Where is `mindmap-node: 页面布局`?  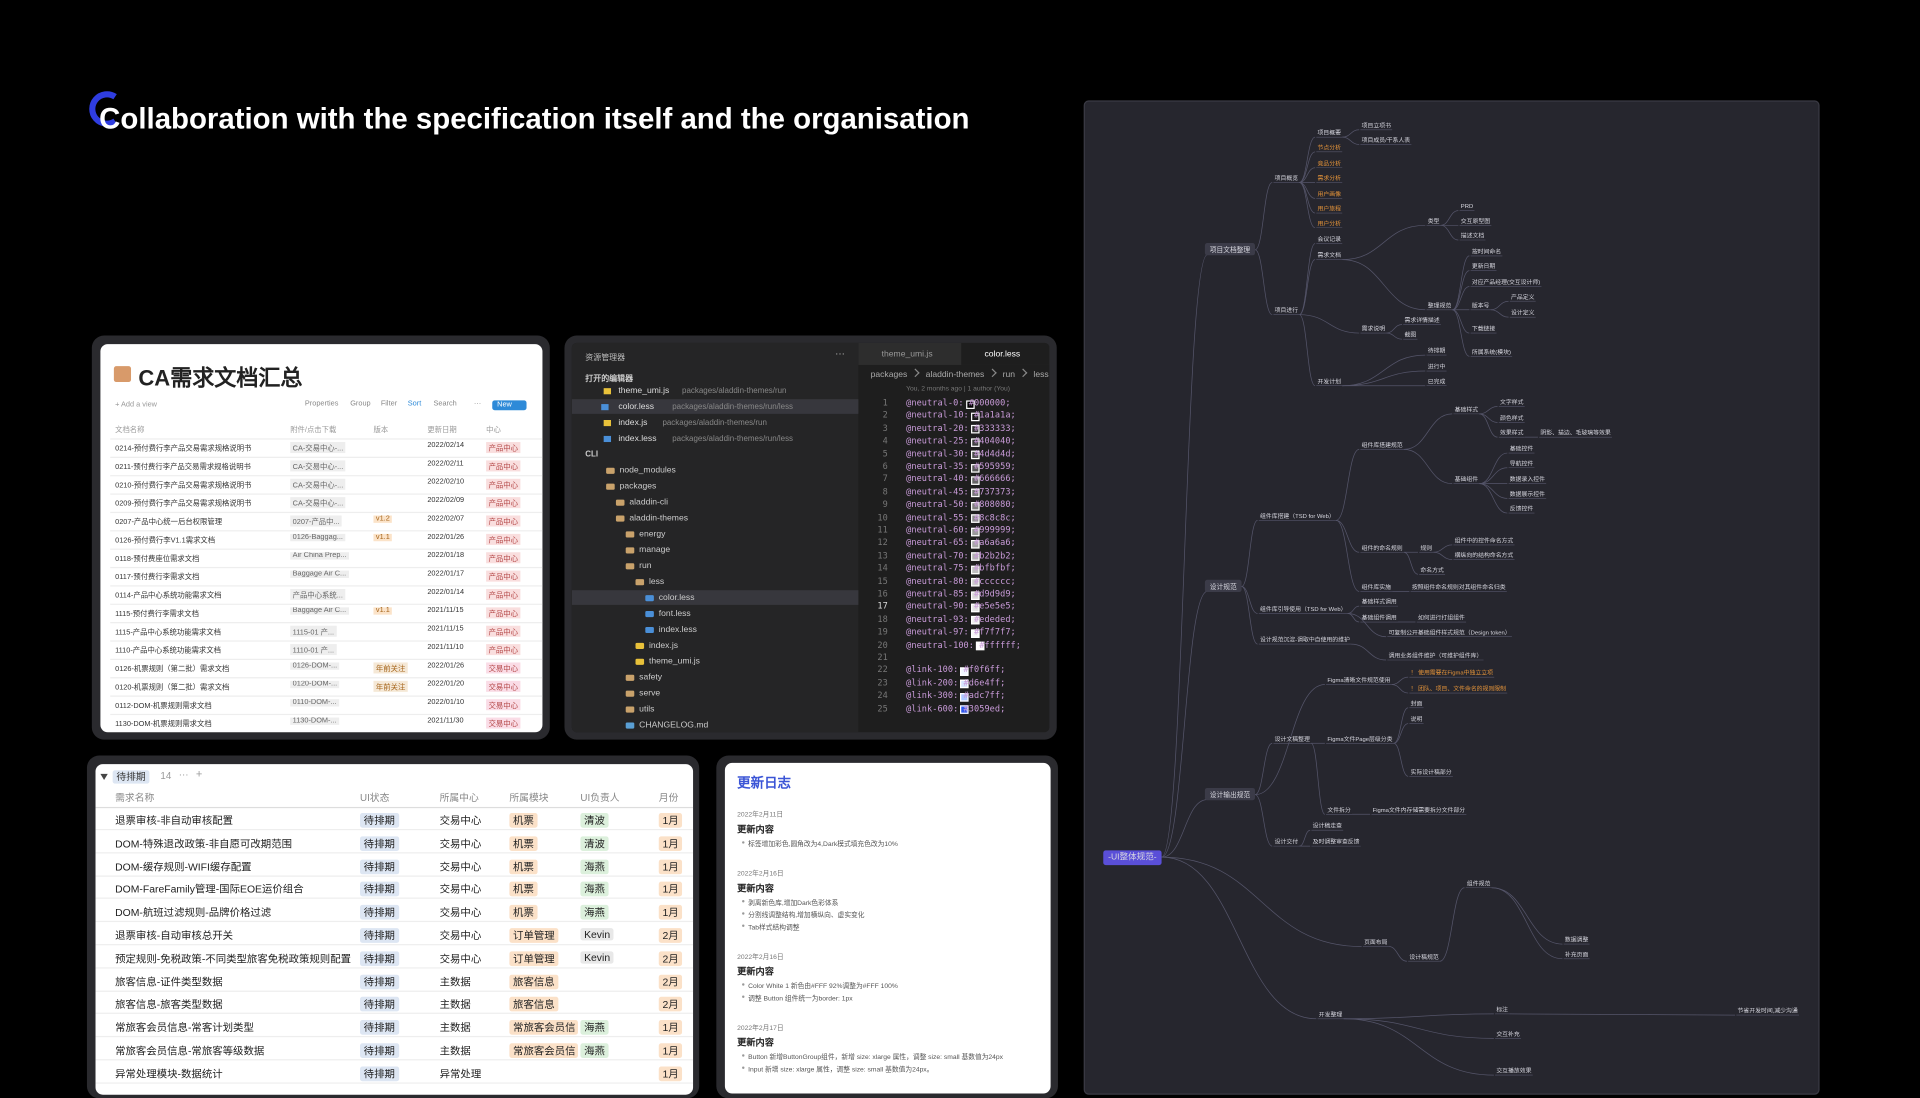
mindmap-node: 页面布局 is located at coordinates (1376, 942).